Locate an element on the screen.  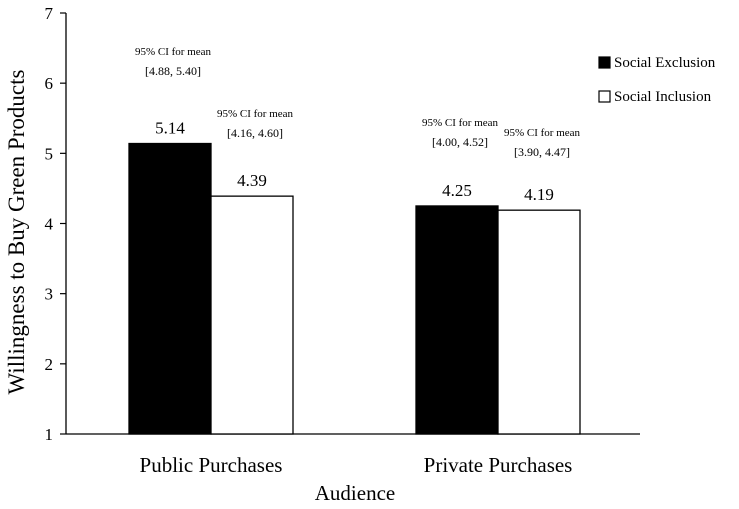
legend-label: Social Exclusion is located at coordinates (665, 63).